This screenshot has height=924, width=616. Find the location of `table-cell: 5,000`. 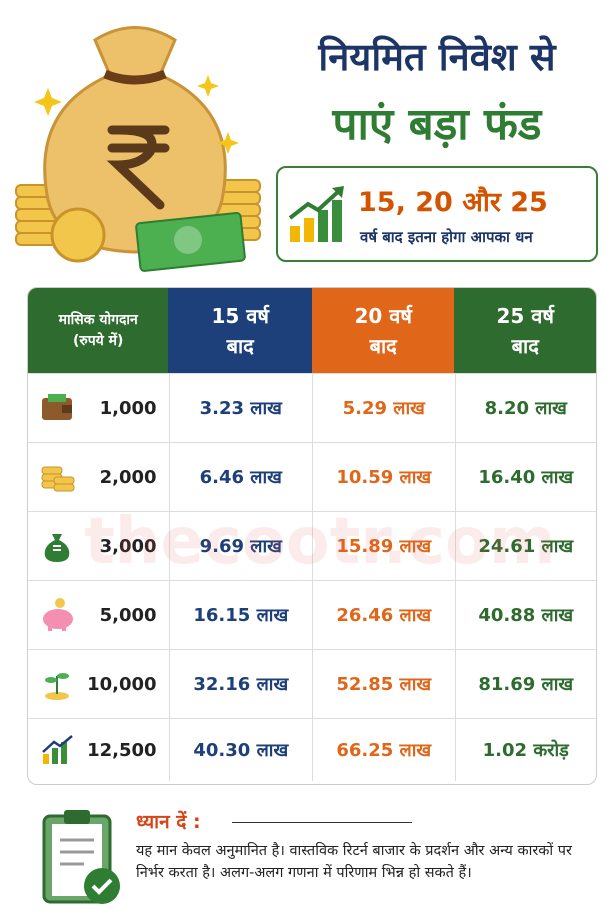

table-cell: 5,000 is located at coordinates (98, 615).